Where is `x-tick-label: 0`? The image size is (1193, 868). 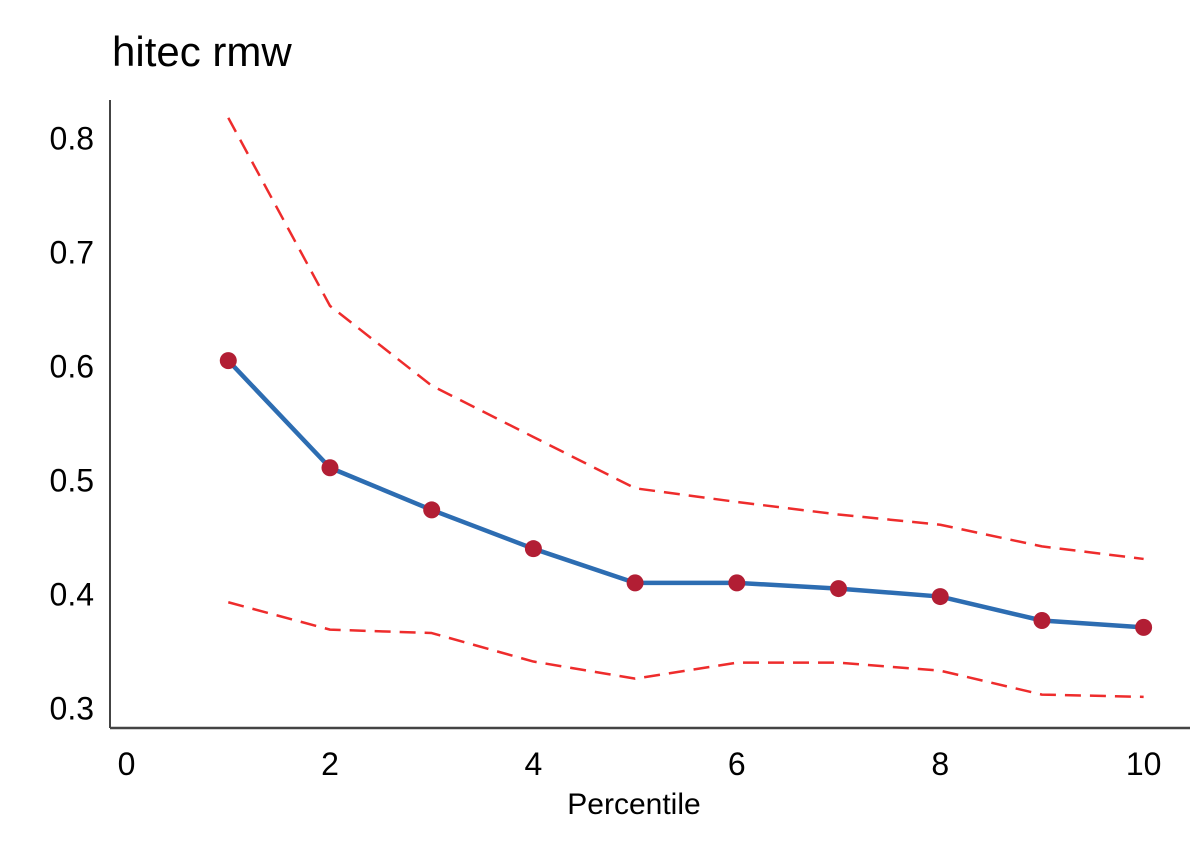
x-tick-label: 0 is located at coordinates (127, 764).